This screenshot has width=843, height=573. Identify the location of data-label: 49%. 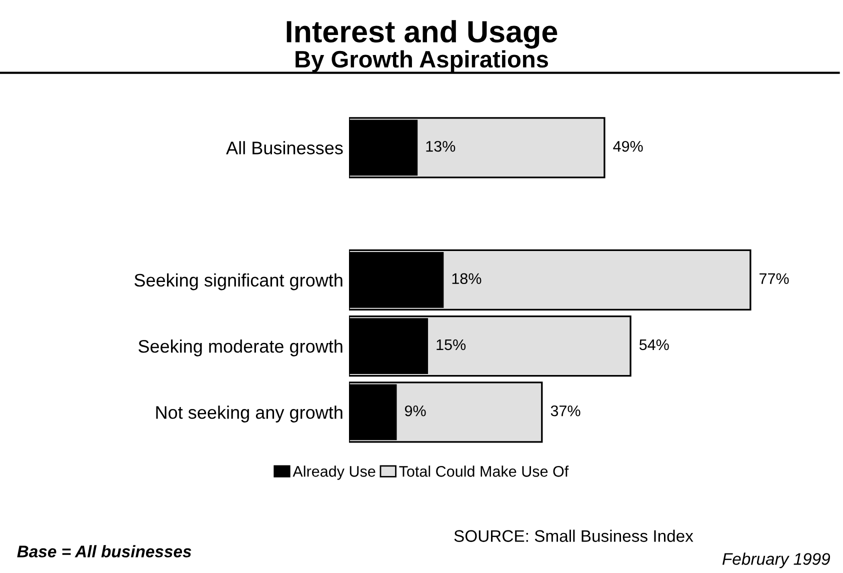
(628, 146).